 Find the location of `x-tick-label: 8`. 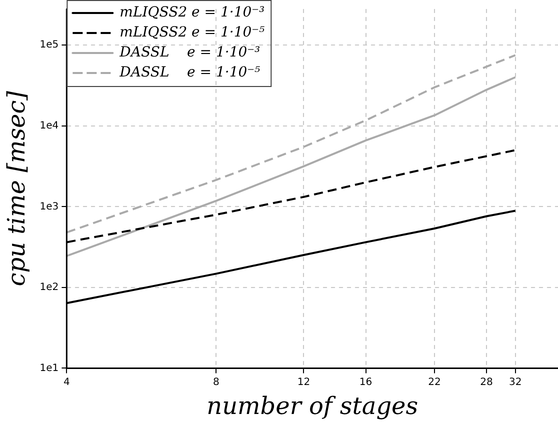

x-tick-label: 8 is located at coordinates (216, 382).